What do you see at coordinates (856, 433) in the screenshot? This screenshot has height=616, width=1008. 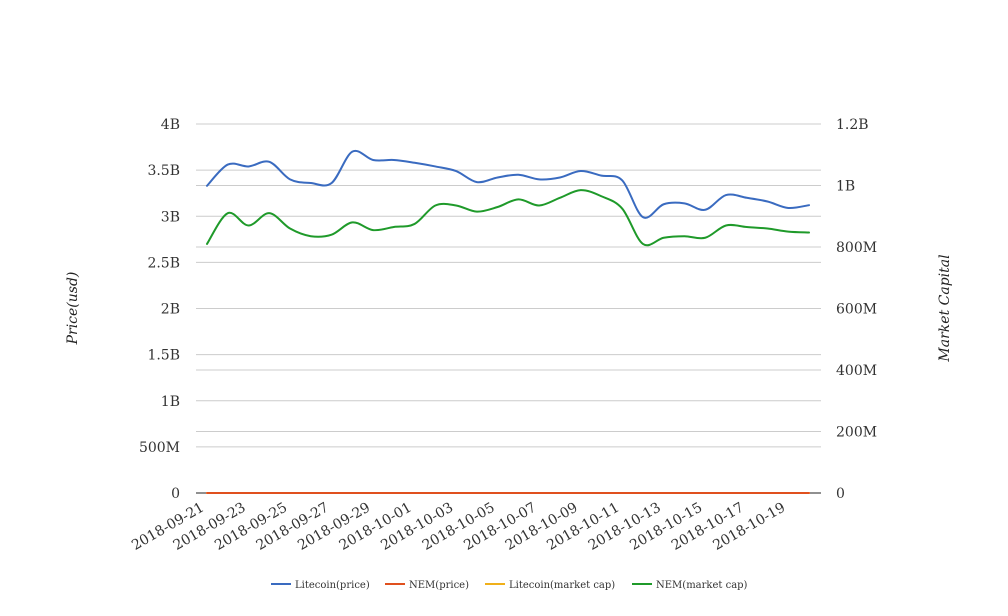 I see `right-axis-tick-label: 200M` at bounding box center [856, 433].